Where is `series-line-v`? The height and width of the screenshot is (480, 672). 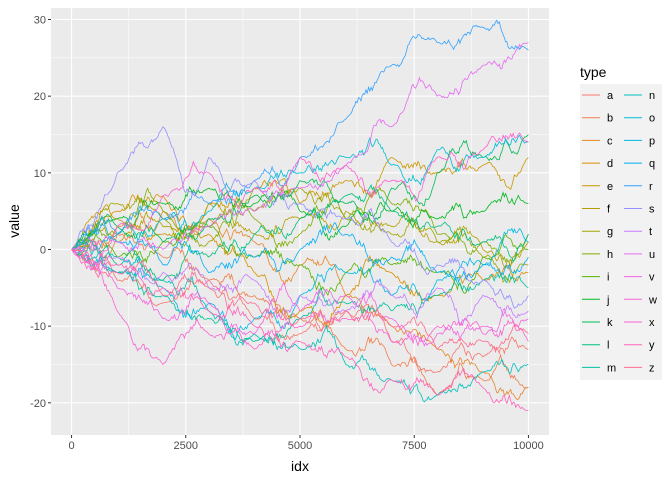
series-line-v is located at coordinates (300, 298).